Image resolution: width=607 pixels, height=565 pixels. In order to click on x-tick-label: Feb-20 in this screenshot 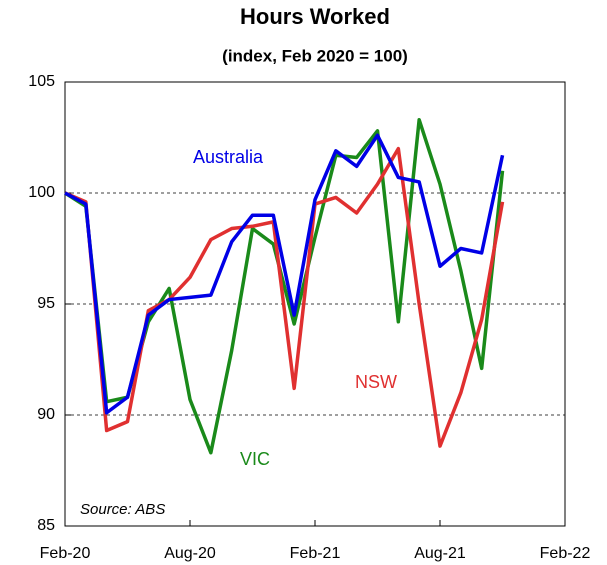, I will do `click(65, 553)`.